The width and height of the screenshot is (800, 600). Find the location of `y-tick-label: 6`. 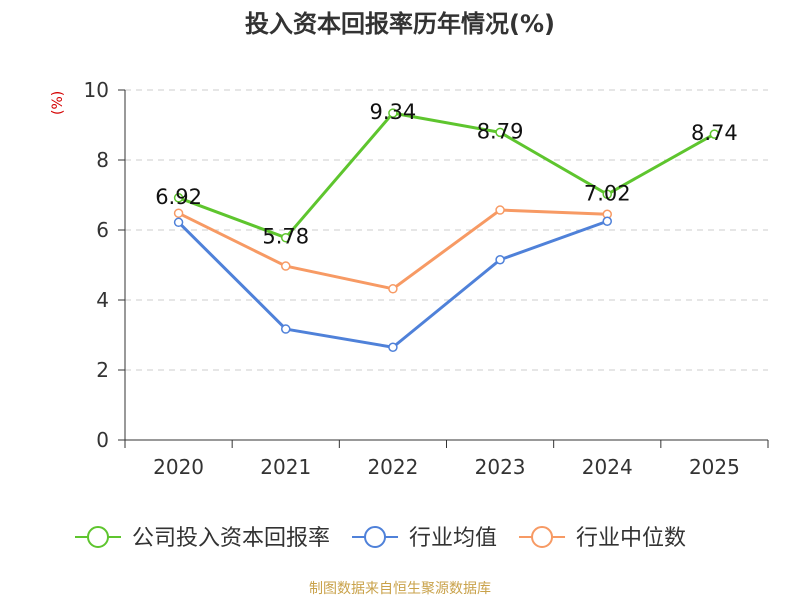

y-tick-label: 6 is located at coordinates (102, 230).